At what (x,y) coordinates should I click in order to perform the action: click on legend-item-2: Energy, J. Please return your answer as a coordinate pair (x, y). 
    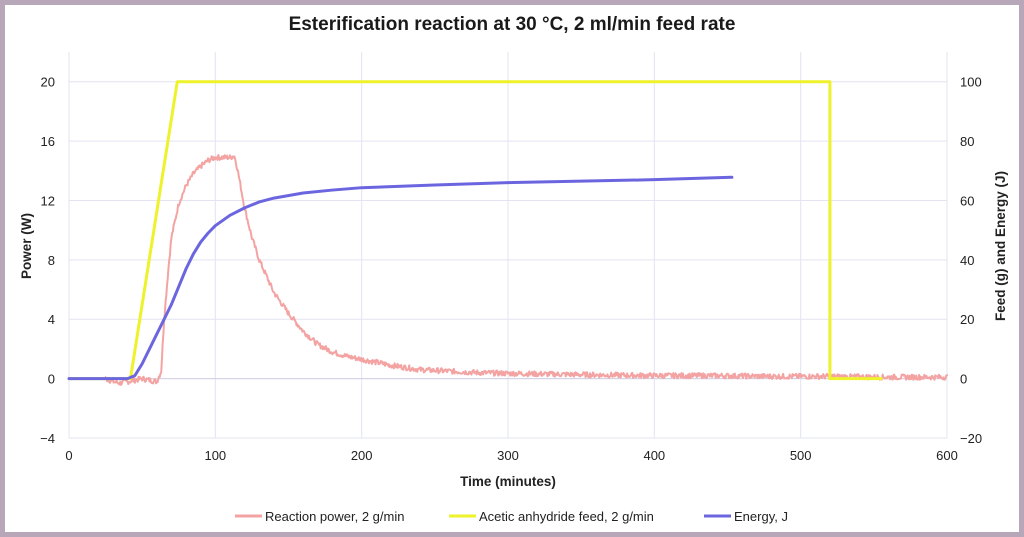
    Looking at the image, I should click on (746, 516).